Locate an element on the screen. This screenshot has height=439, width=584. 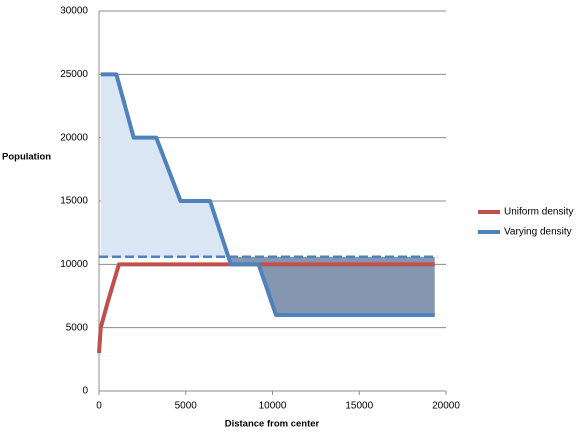
x-tick-label: 0 is located at coordinates (99, 406).